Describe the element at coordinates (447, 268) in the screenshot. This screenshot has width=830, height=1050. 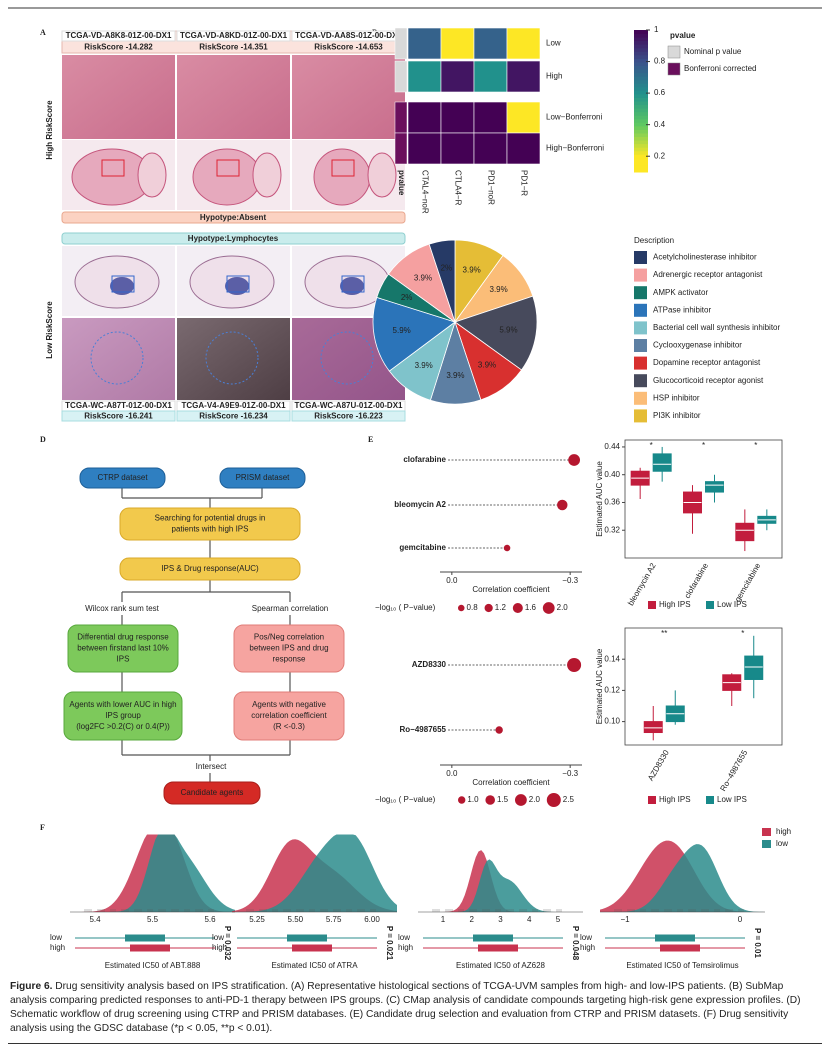
I see `slice-label: 2%` at that location.